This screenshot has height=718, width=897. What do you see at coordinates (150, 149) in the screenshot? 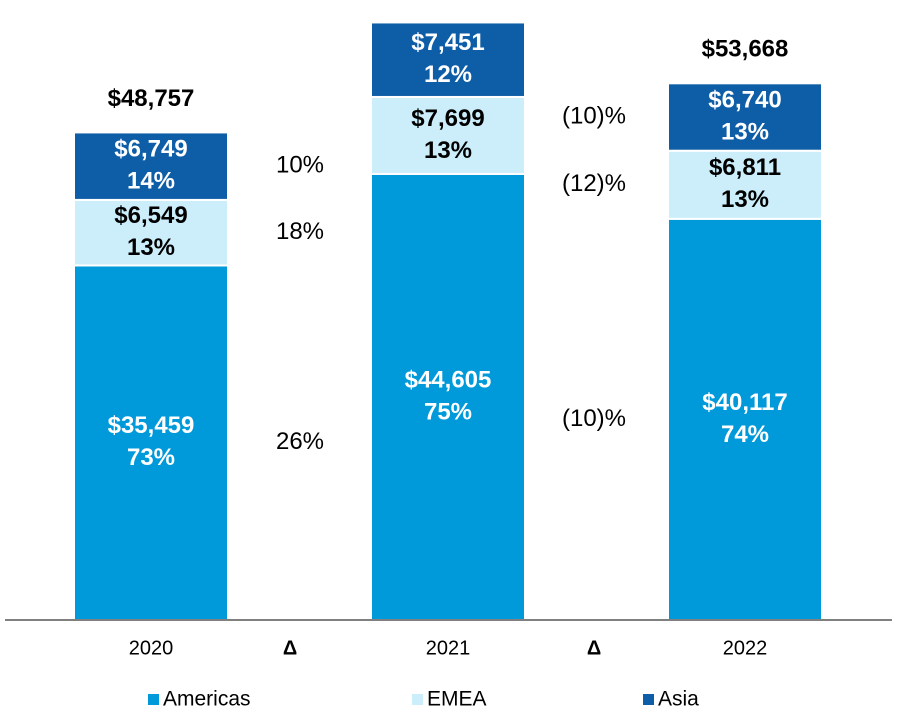
I see `value-label-asia-2020: $6,749` at bounding box center [150, 149].